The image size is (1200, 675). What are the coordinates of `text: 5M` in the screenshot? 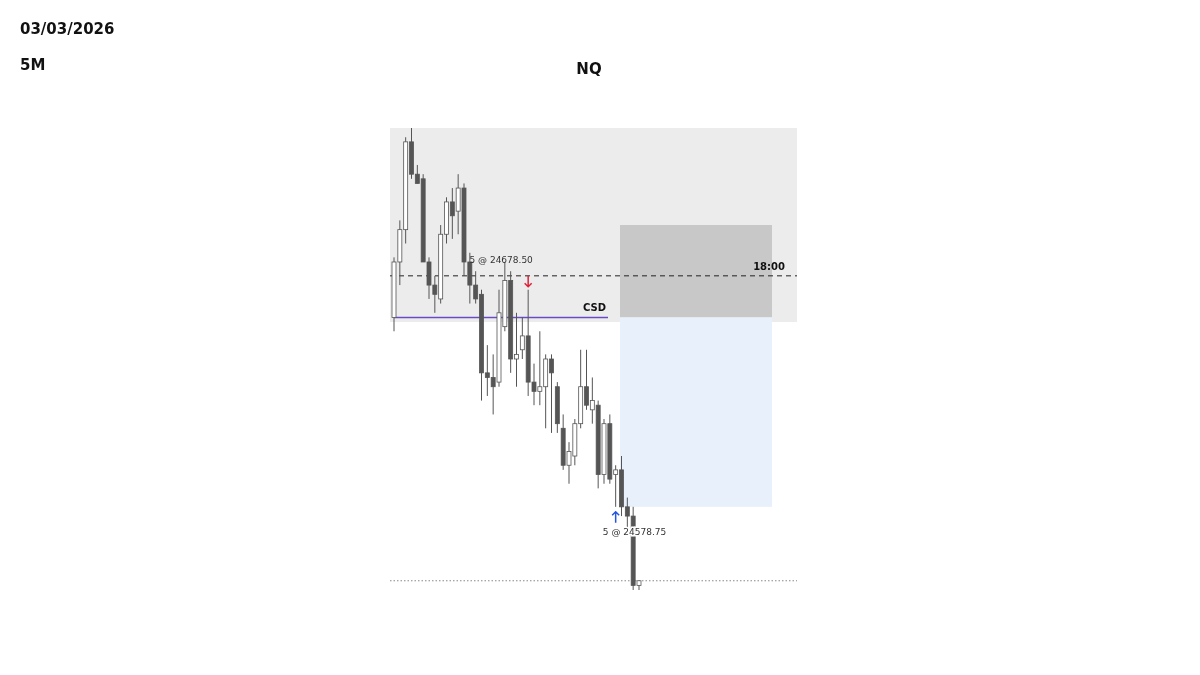 It's located at (33, 65).